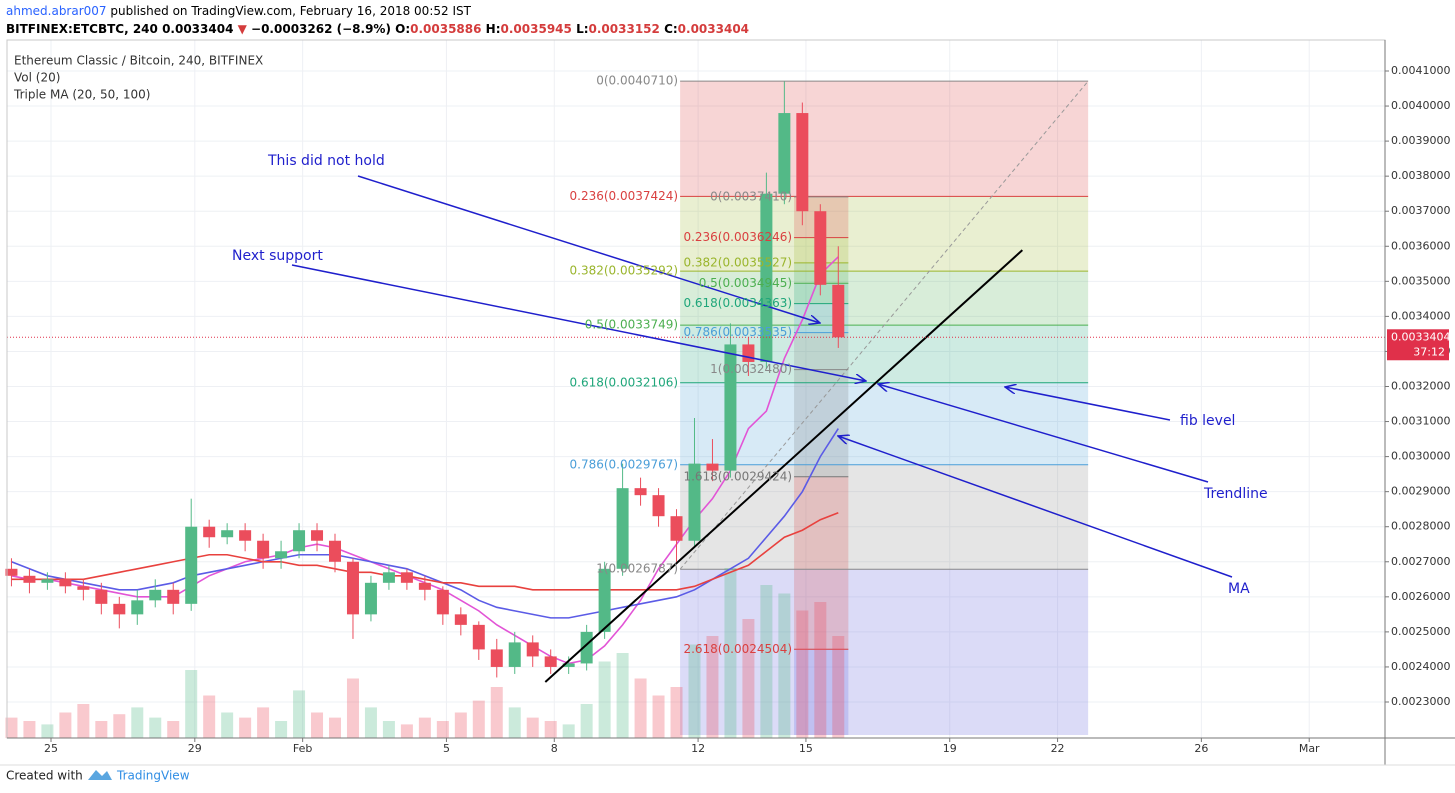 This screenshot has width=1455, height=793. What do you see at coordinates (1421, 245) in the screenshot?
I see `y-tick-label: 0.0036000` at bounding box center [1421, 245].